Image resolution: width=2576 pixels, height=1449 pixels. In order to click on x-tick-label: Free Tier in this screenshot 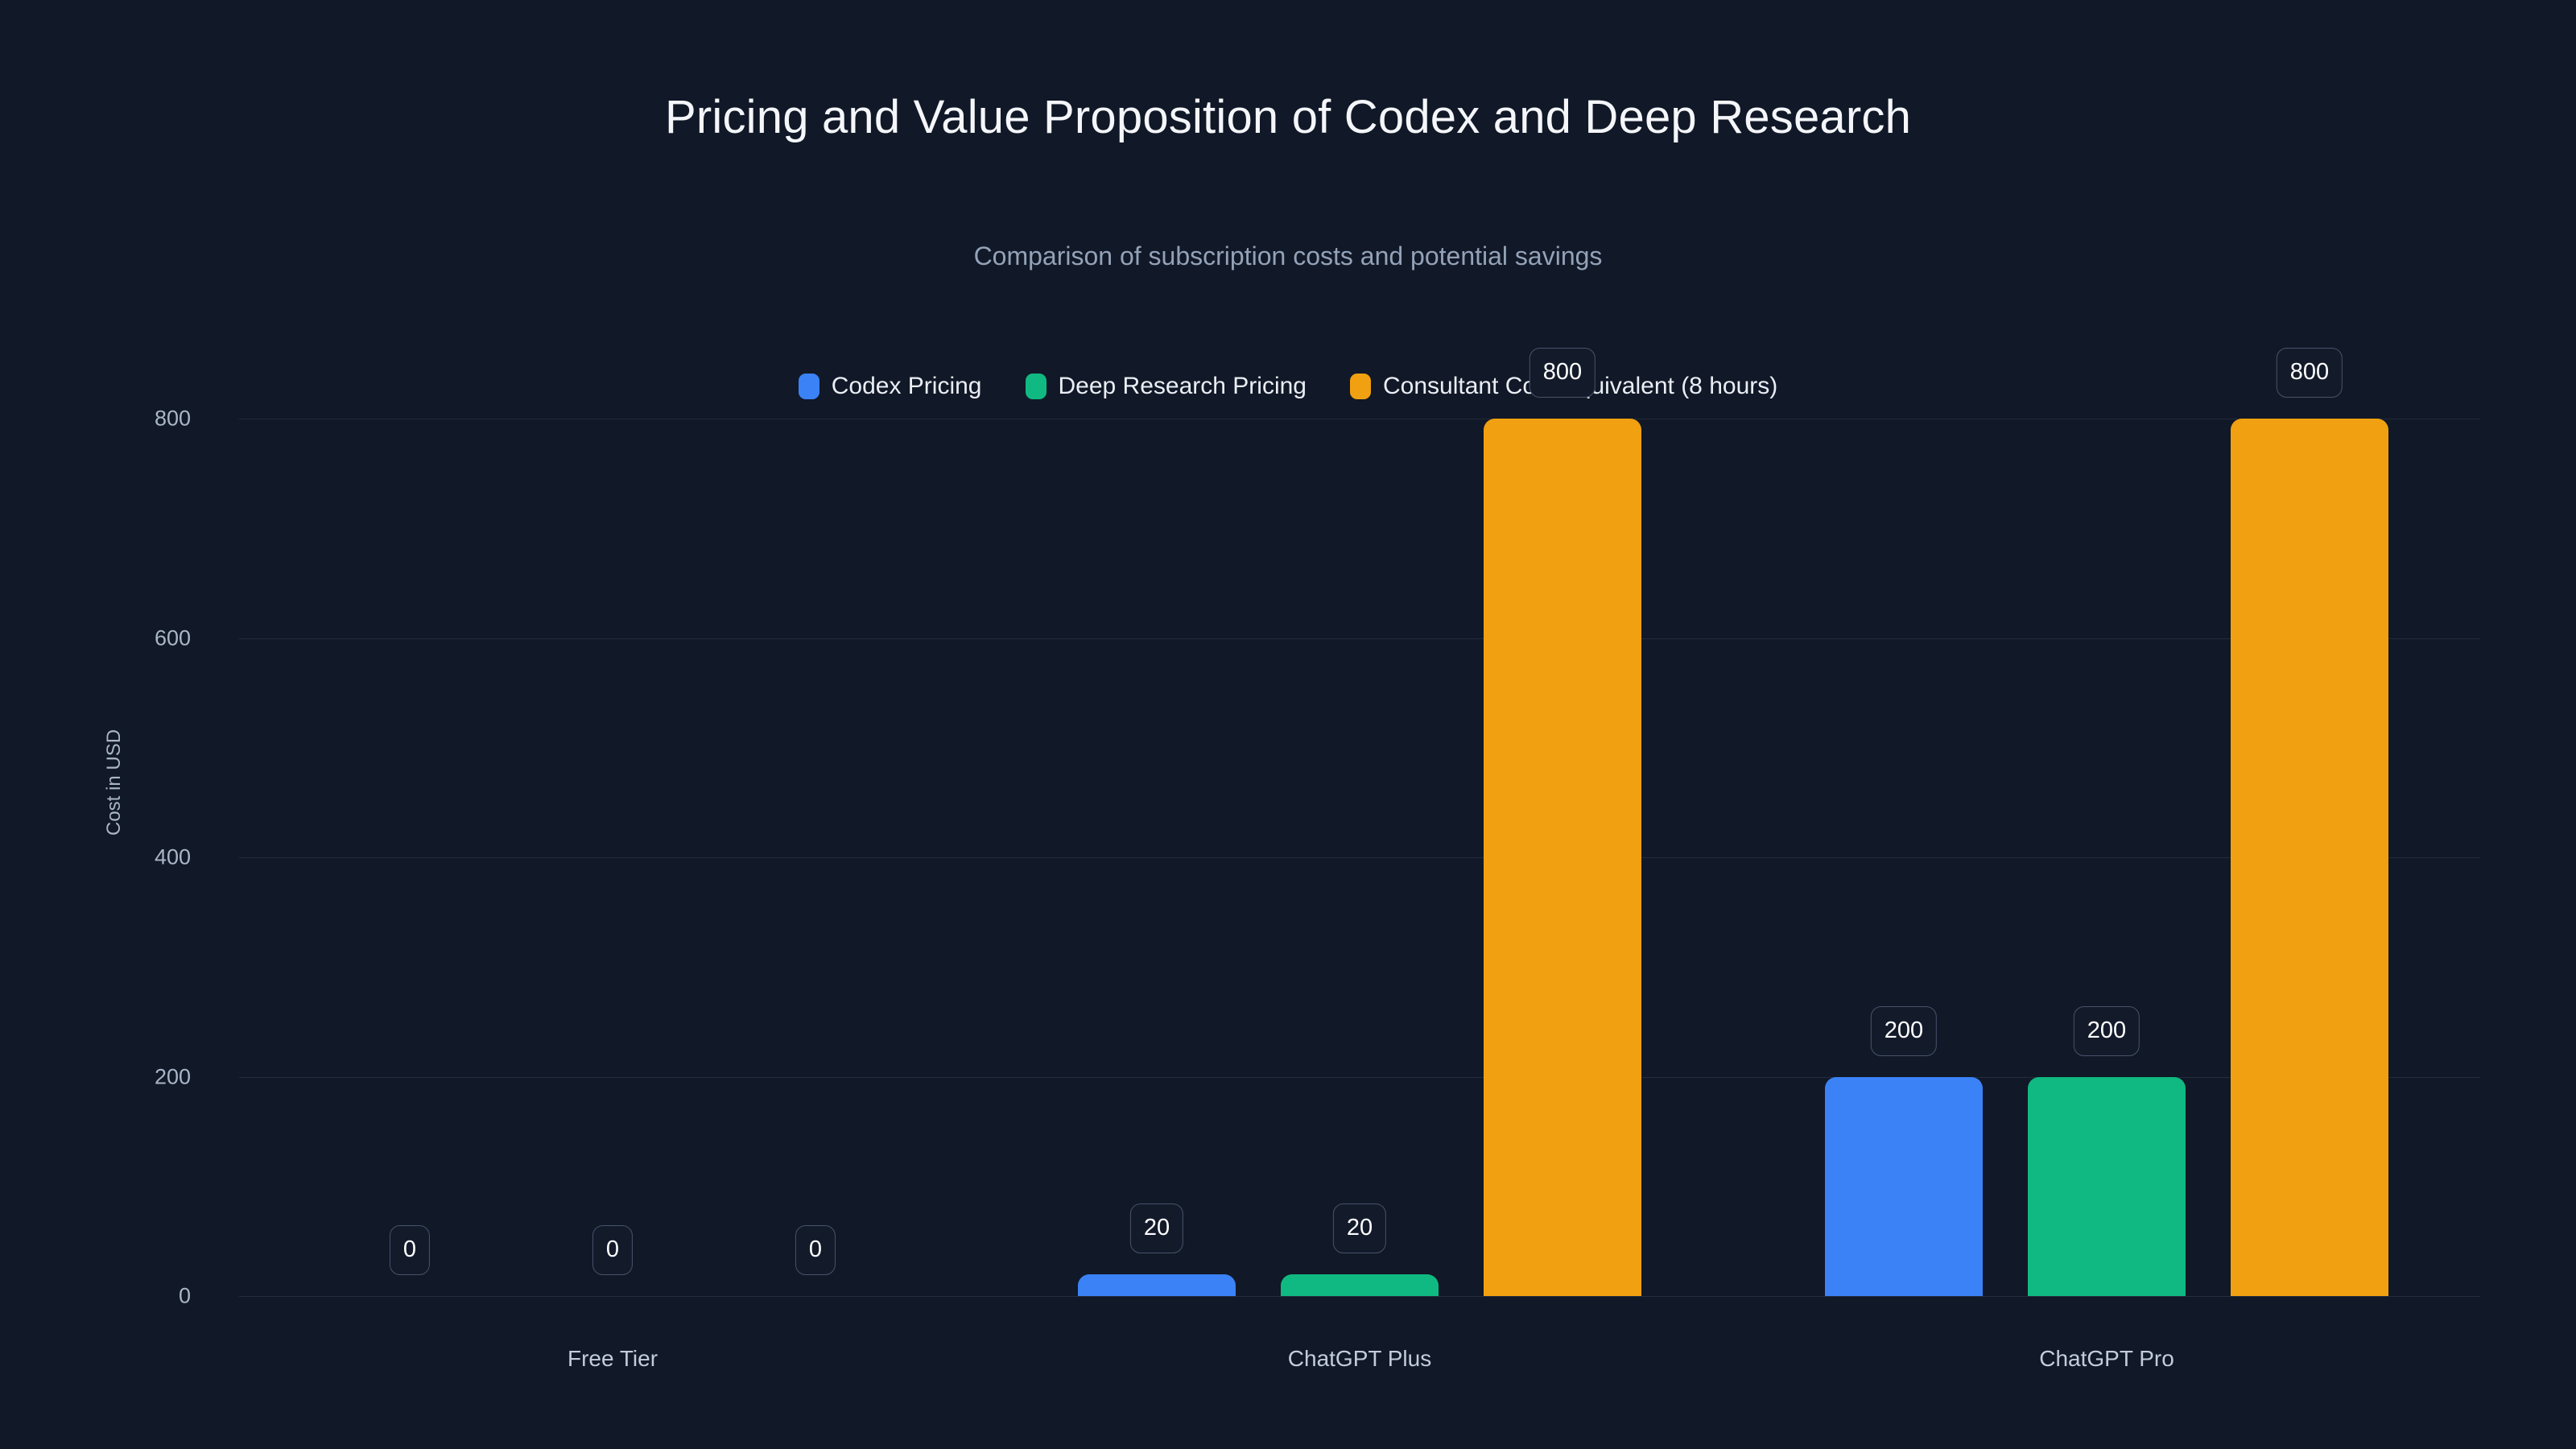, I will do `click(612, 1358)`.